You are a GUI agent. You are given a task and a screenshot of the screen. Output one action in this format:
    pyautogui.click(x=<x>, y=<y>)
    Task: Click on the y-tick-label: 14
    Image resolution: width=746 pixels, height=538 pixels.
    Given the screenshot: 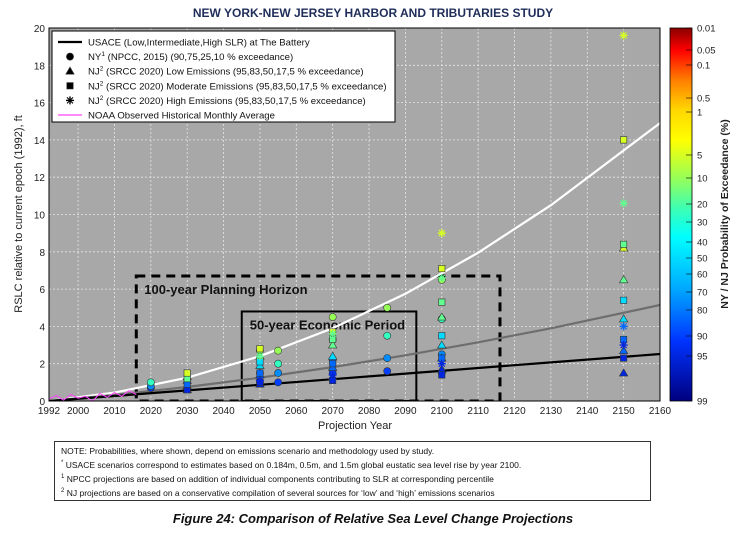 What is the action you would take?
    pyautogui.click(x=40, y=141)
    